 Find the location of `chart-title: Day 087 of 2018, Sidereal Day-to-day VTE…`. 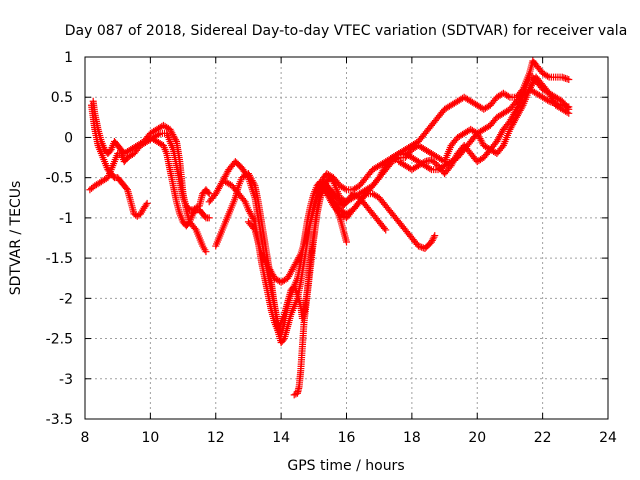

chart-title: Day 087 of 2018, Sidereal Day-to-day VTE… is located at coordinates (346, 31).